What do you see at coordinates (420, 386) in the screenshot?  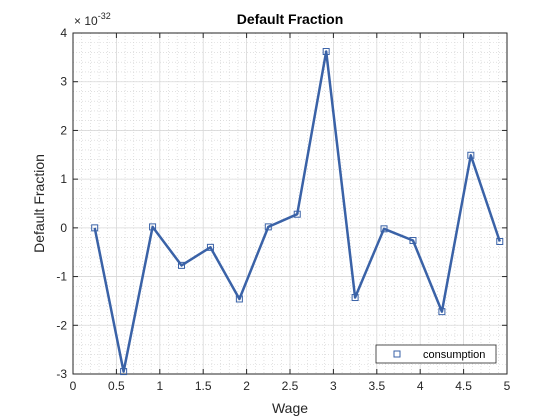 I see `x-tick-label: 4` at bounding box center [420, 386].